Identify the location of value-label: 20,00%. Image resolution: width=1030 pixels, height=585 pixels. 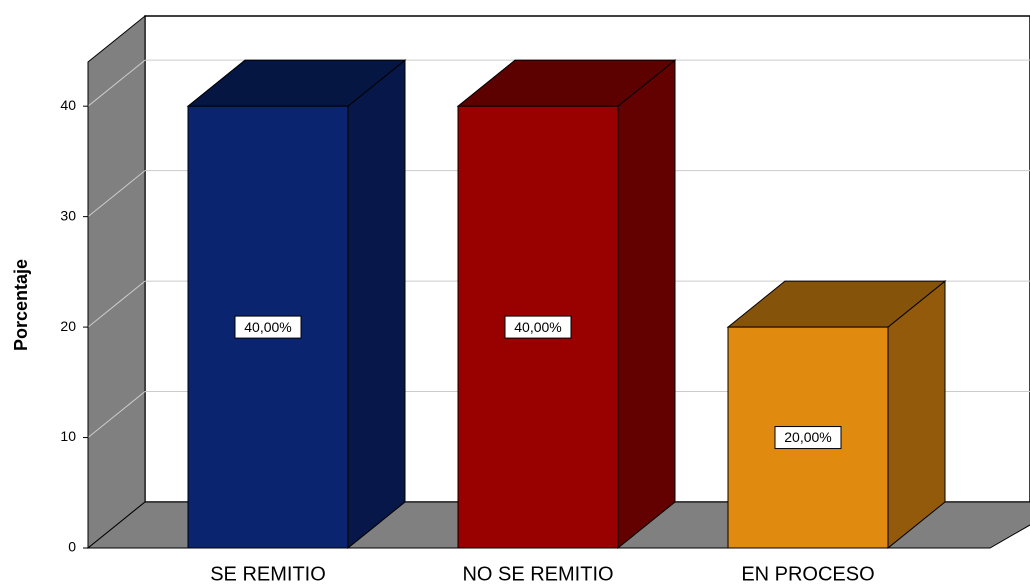
(807, 437).